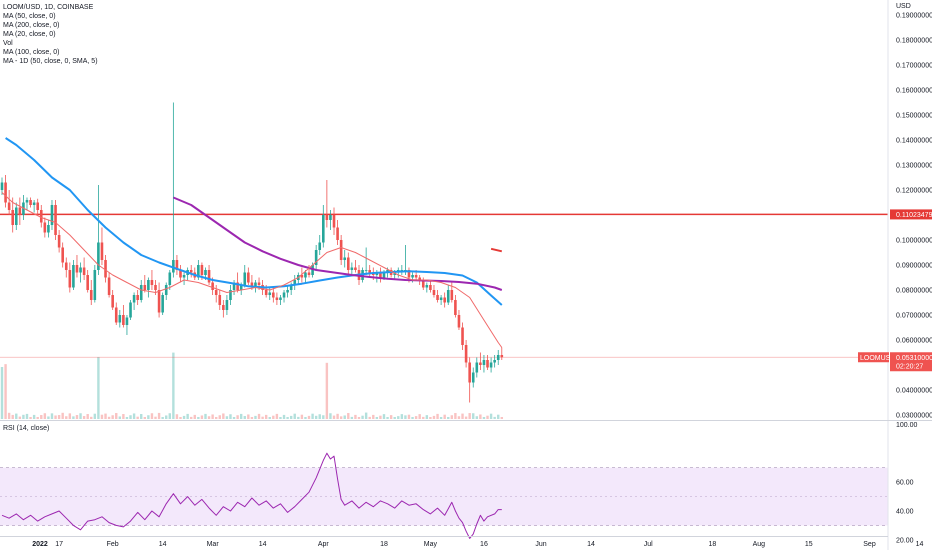 The width and height of the screenshot is (932, 550). I want to click on time-tick-label: 18, so click(713, 544).